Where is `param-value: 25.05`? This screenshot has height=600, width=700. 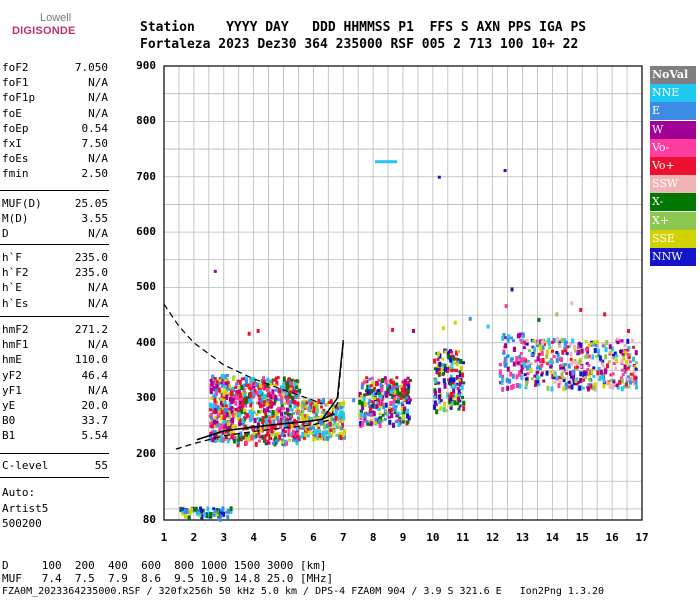
param-value: 25.05 is located at coordinates (91, 203).